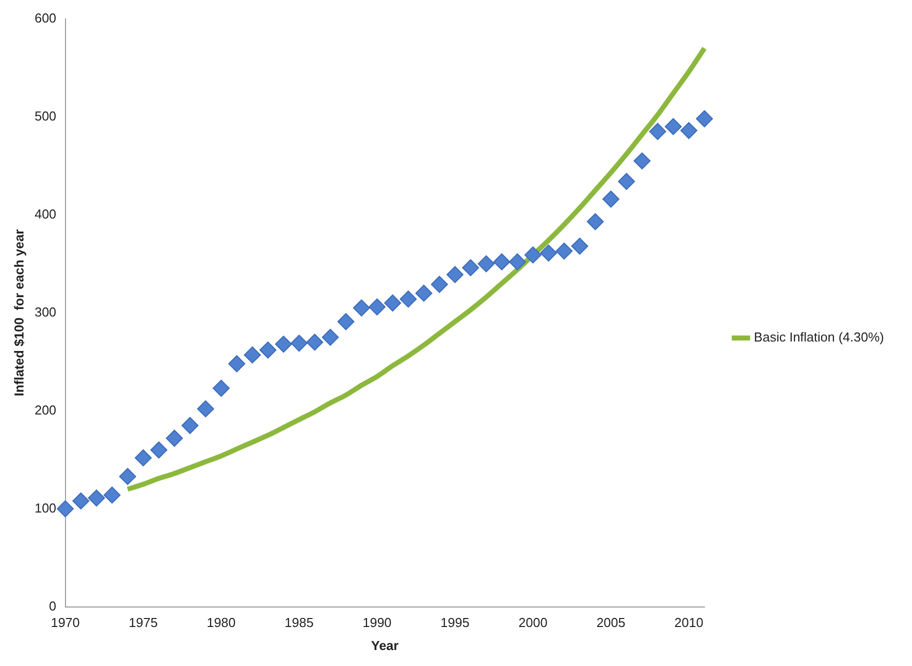 The height and width of the screenshot is (666, 912). What do you see at coordinates (819, 337) in the screenshot?
I see `legend-label: Basic Inflation (4.30%)` at bounding box center [819, 337].